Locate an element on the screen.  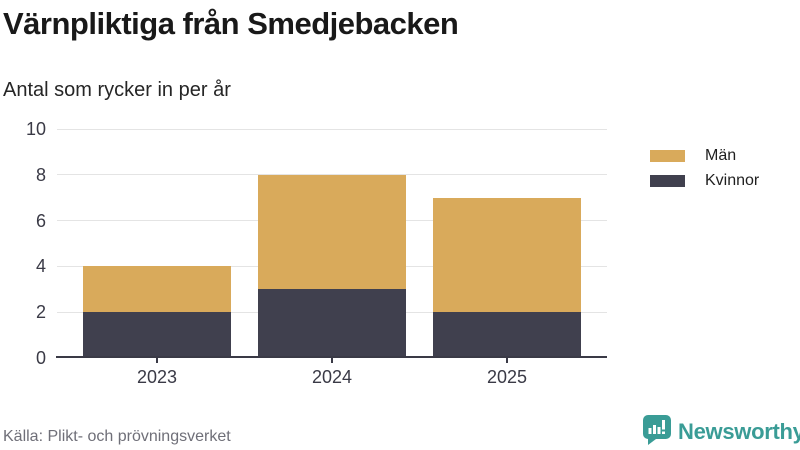
x-axis-line is located at coordinates (331, 356).